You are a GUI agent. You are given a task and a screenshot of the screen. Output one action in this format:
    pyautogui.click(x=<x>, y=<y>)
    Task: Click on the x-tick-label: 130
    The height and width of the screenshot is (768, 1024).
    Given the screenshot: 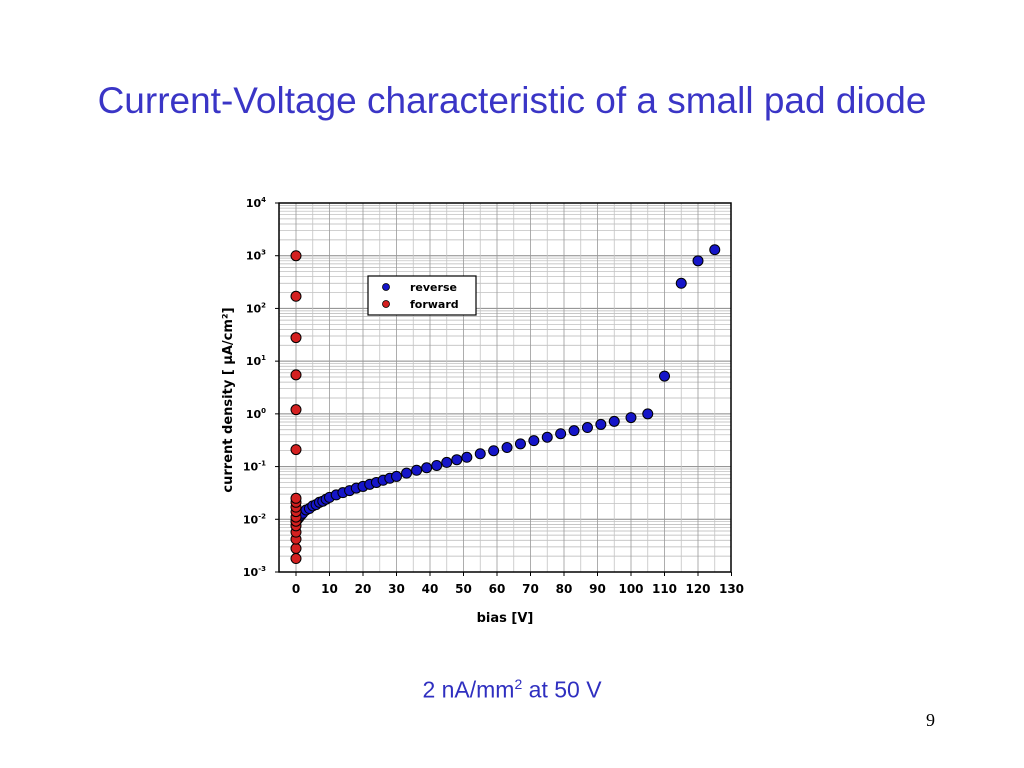 What is the action you would take?
    pyautogui.click(x=731, y=589)
    